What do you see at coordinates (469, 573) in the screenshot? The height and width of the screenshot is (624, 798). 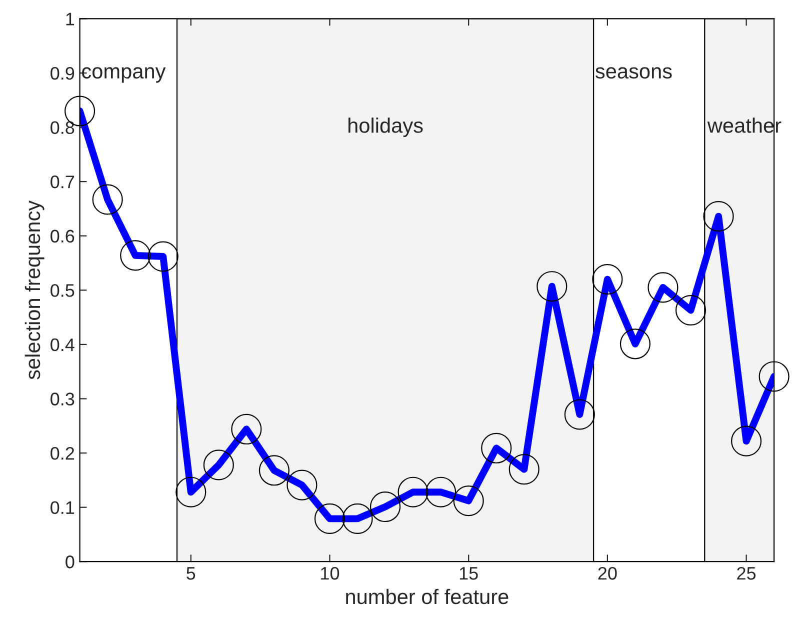 I see `x-tick-label: 15` at bounding box center [469, 573].